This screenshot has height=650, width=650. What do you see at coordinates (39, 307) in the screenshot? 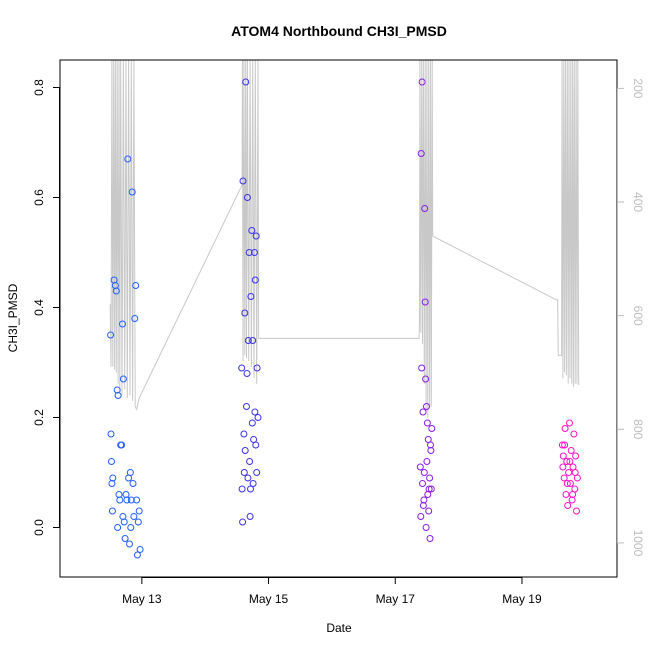
I see `y-tick-label-2: 0.4` at bounding box center [39, 307].